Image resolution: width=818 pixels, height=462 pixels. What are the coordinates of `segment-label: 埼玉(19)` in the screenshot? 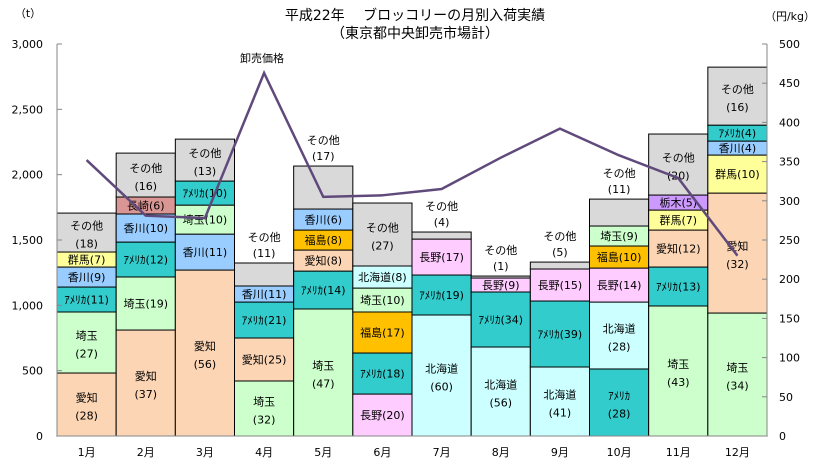 It's located at (145, 304).